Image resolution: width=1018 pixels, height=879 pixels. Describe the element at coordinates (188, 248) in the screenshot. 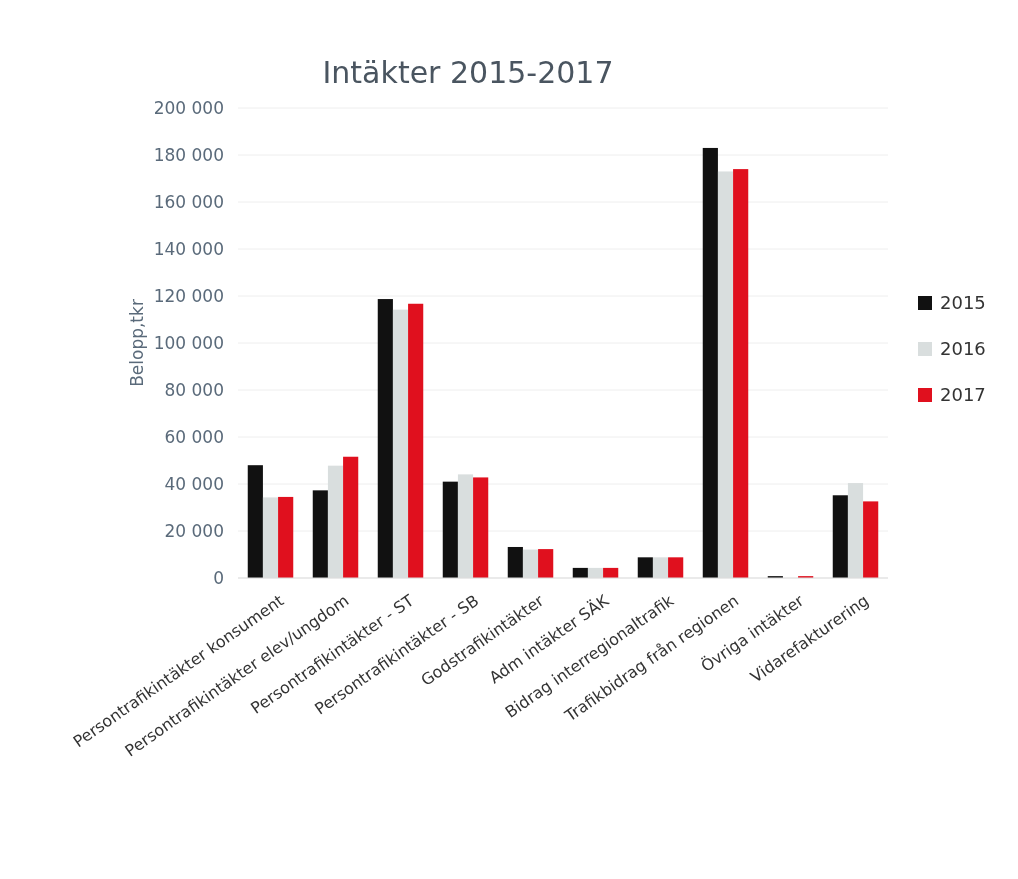

I see `y-tick-label: 140 000` at that location.